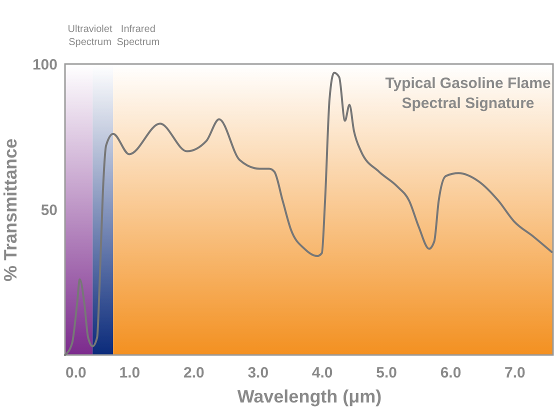 The height and width of the screenshot is (414, 557). Describe the element at coordinates (45, 65) in the screenshot. I see `y-tick-label: 100` at that location.